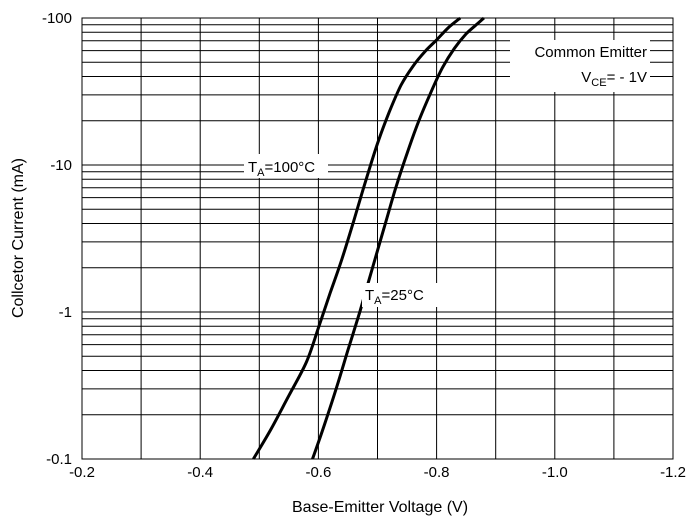 This screenshot has width=691, height=525. What do you see at coordinates (580, 66) in the screenshot?
I see `condition-background` at bounding box center [580, 66].